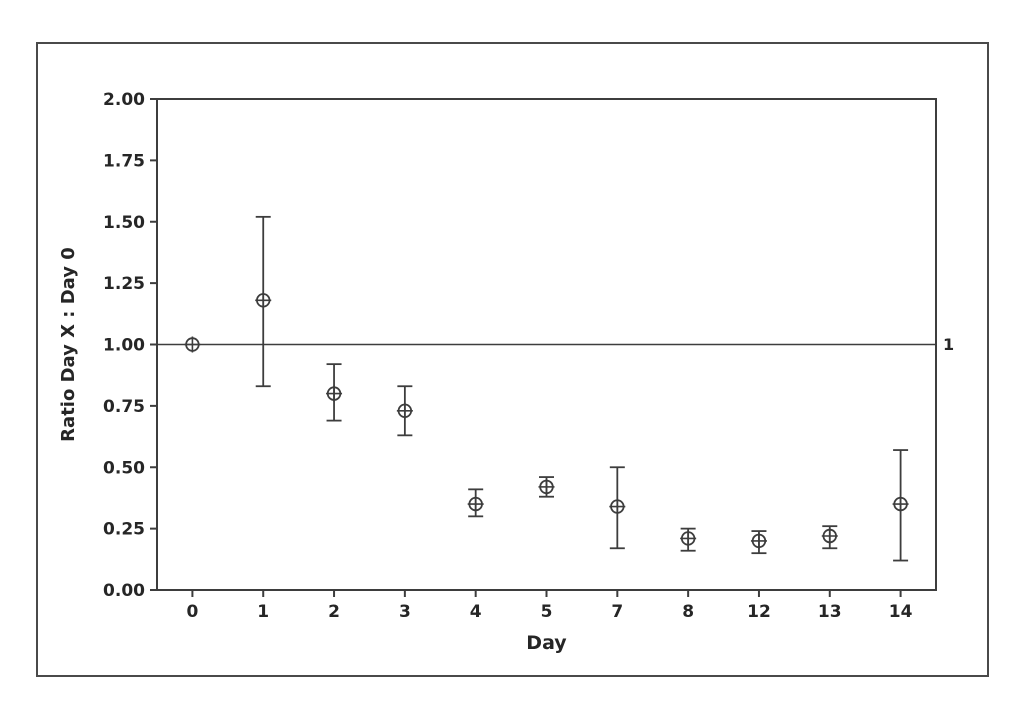 The image size is (1024, 719). Describe the element at coordinates (901, 612) in the screenshot. I see `x-tick-label: 14` at that location.